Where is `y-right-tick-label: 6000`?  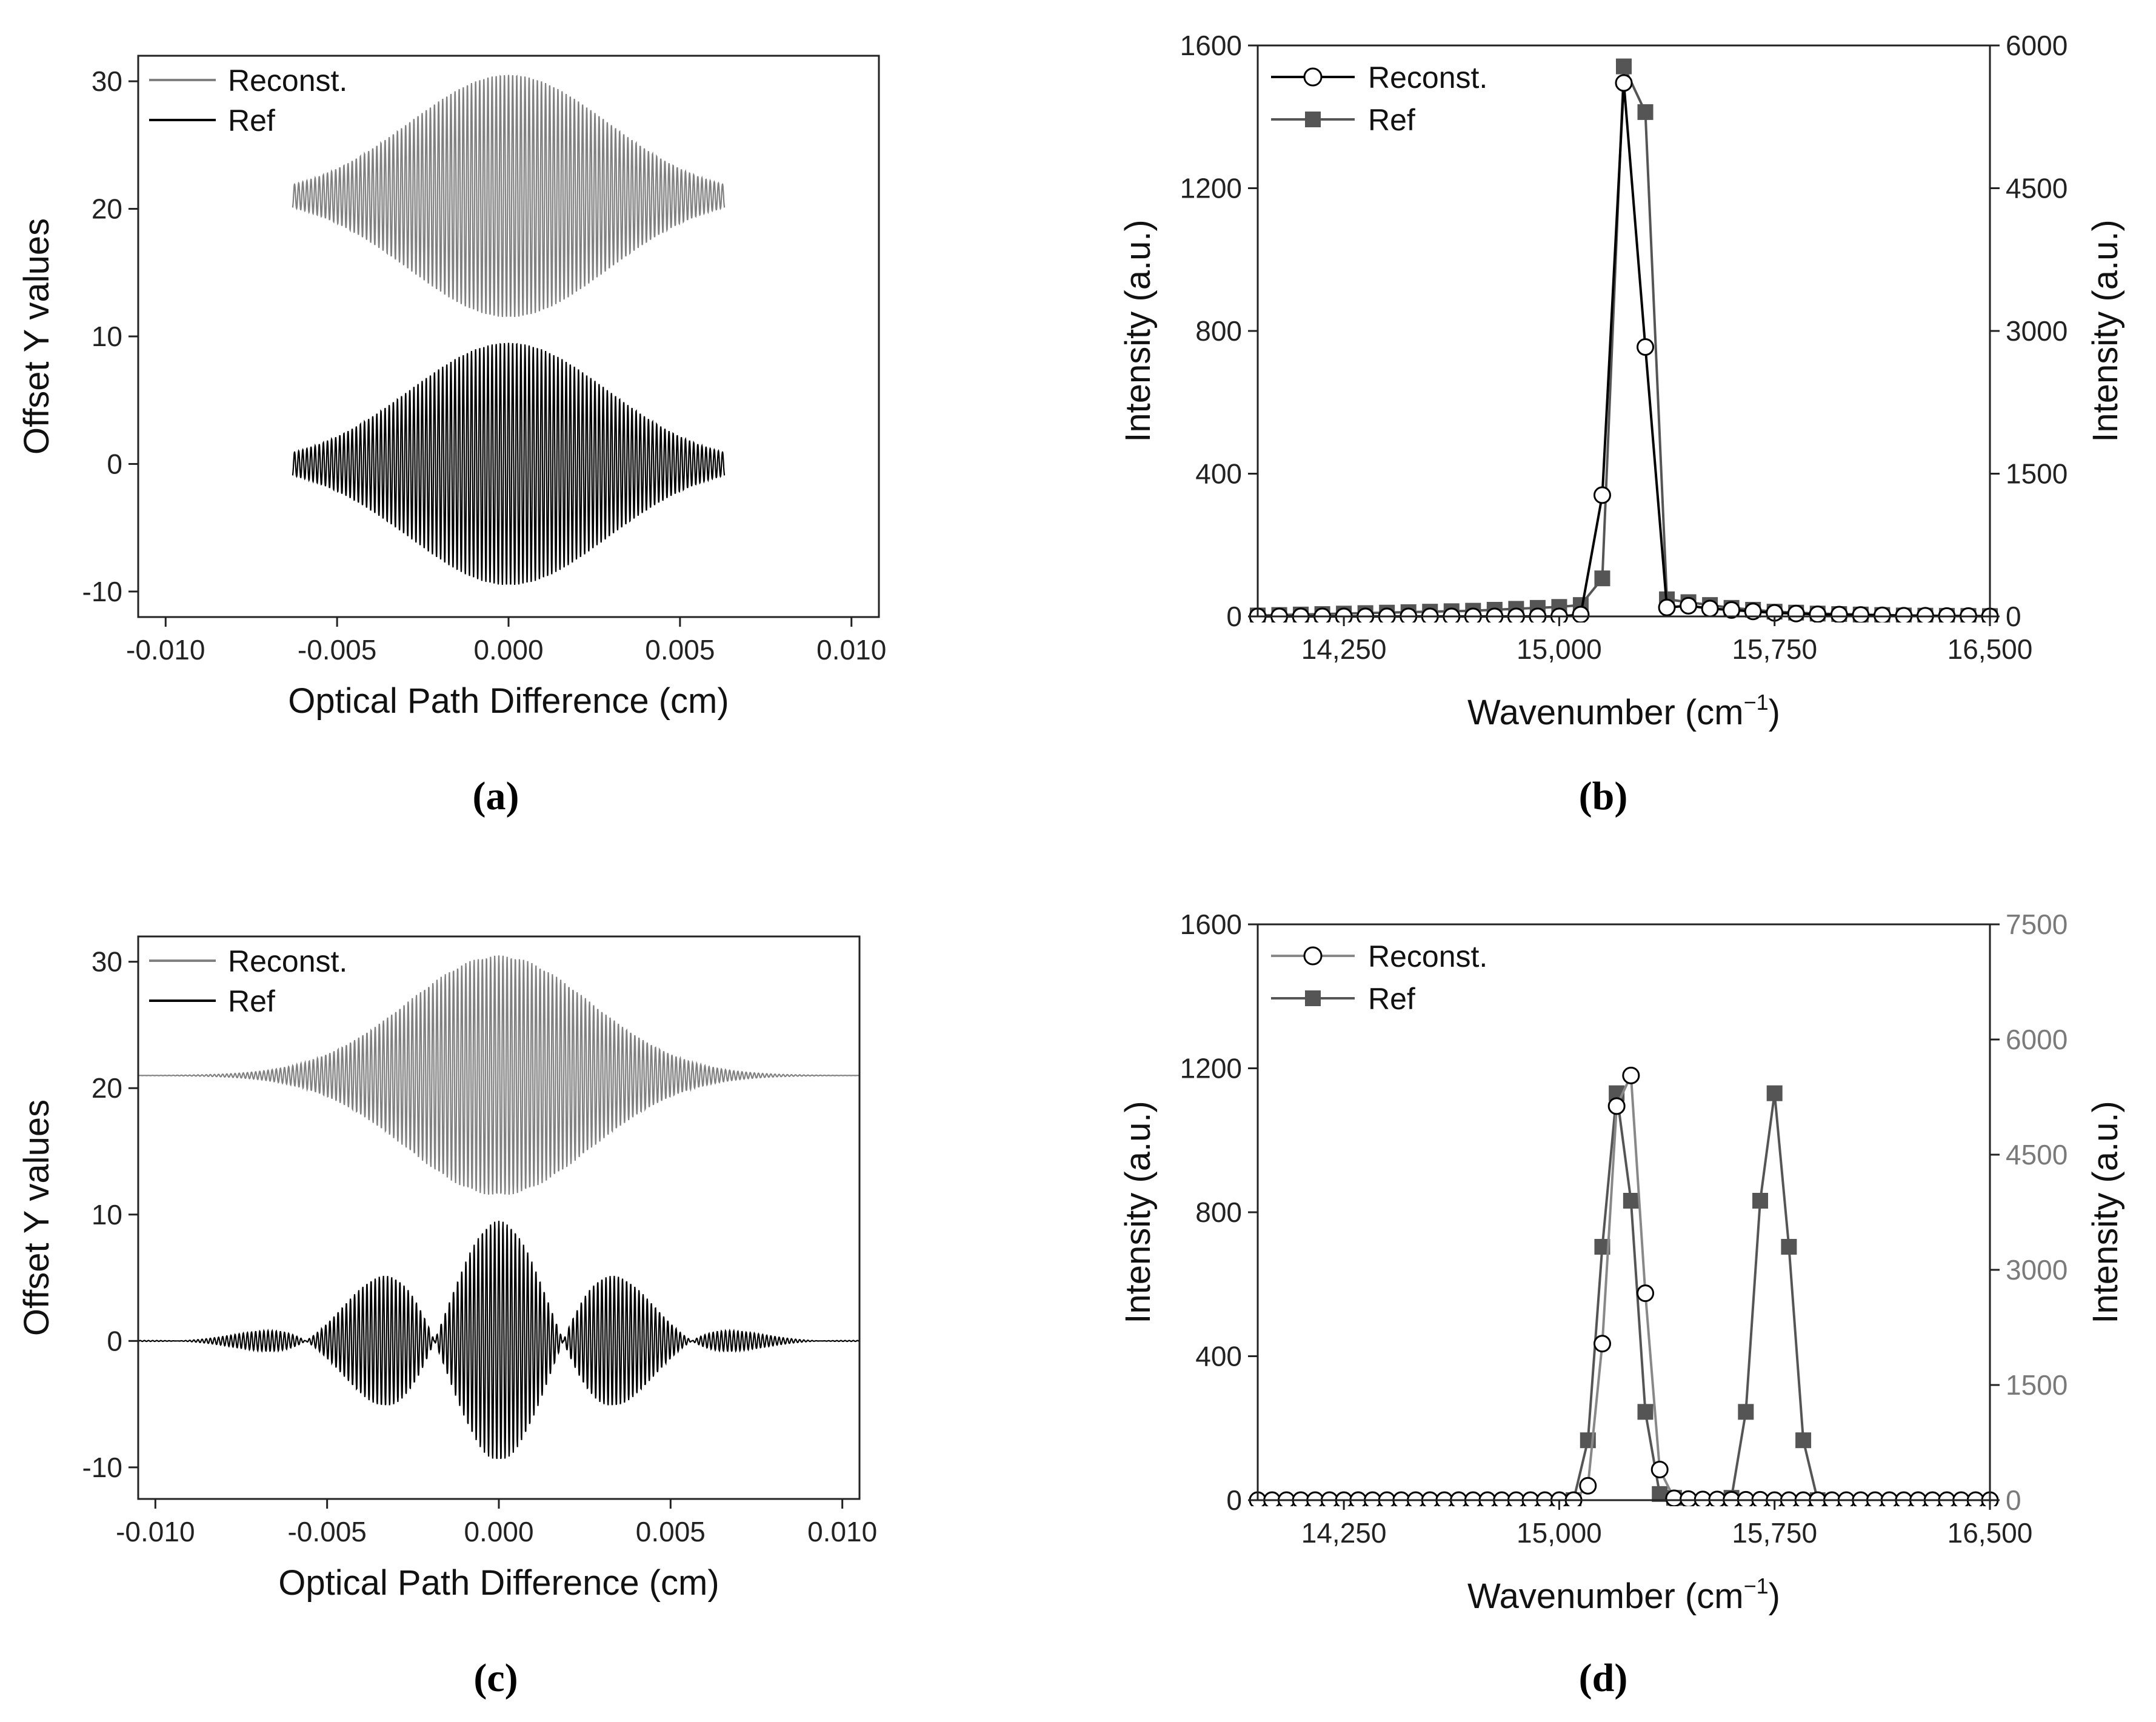 y-right-tick-label: 6000 is located at coordinates (2037, 1039).